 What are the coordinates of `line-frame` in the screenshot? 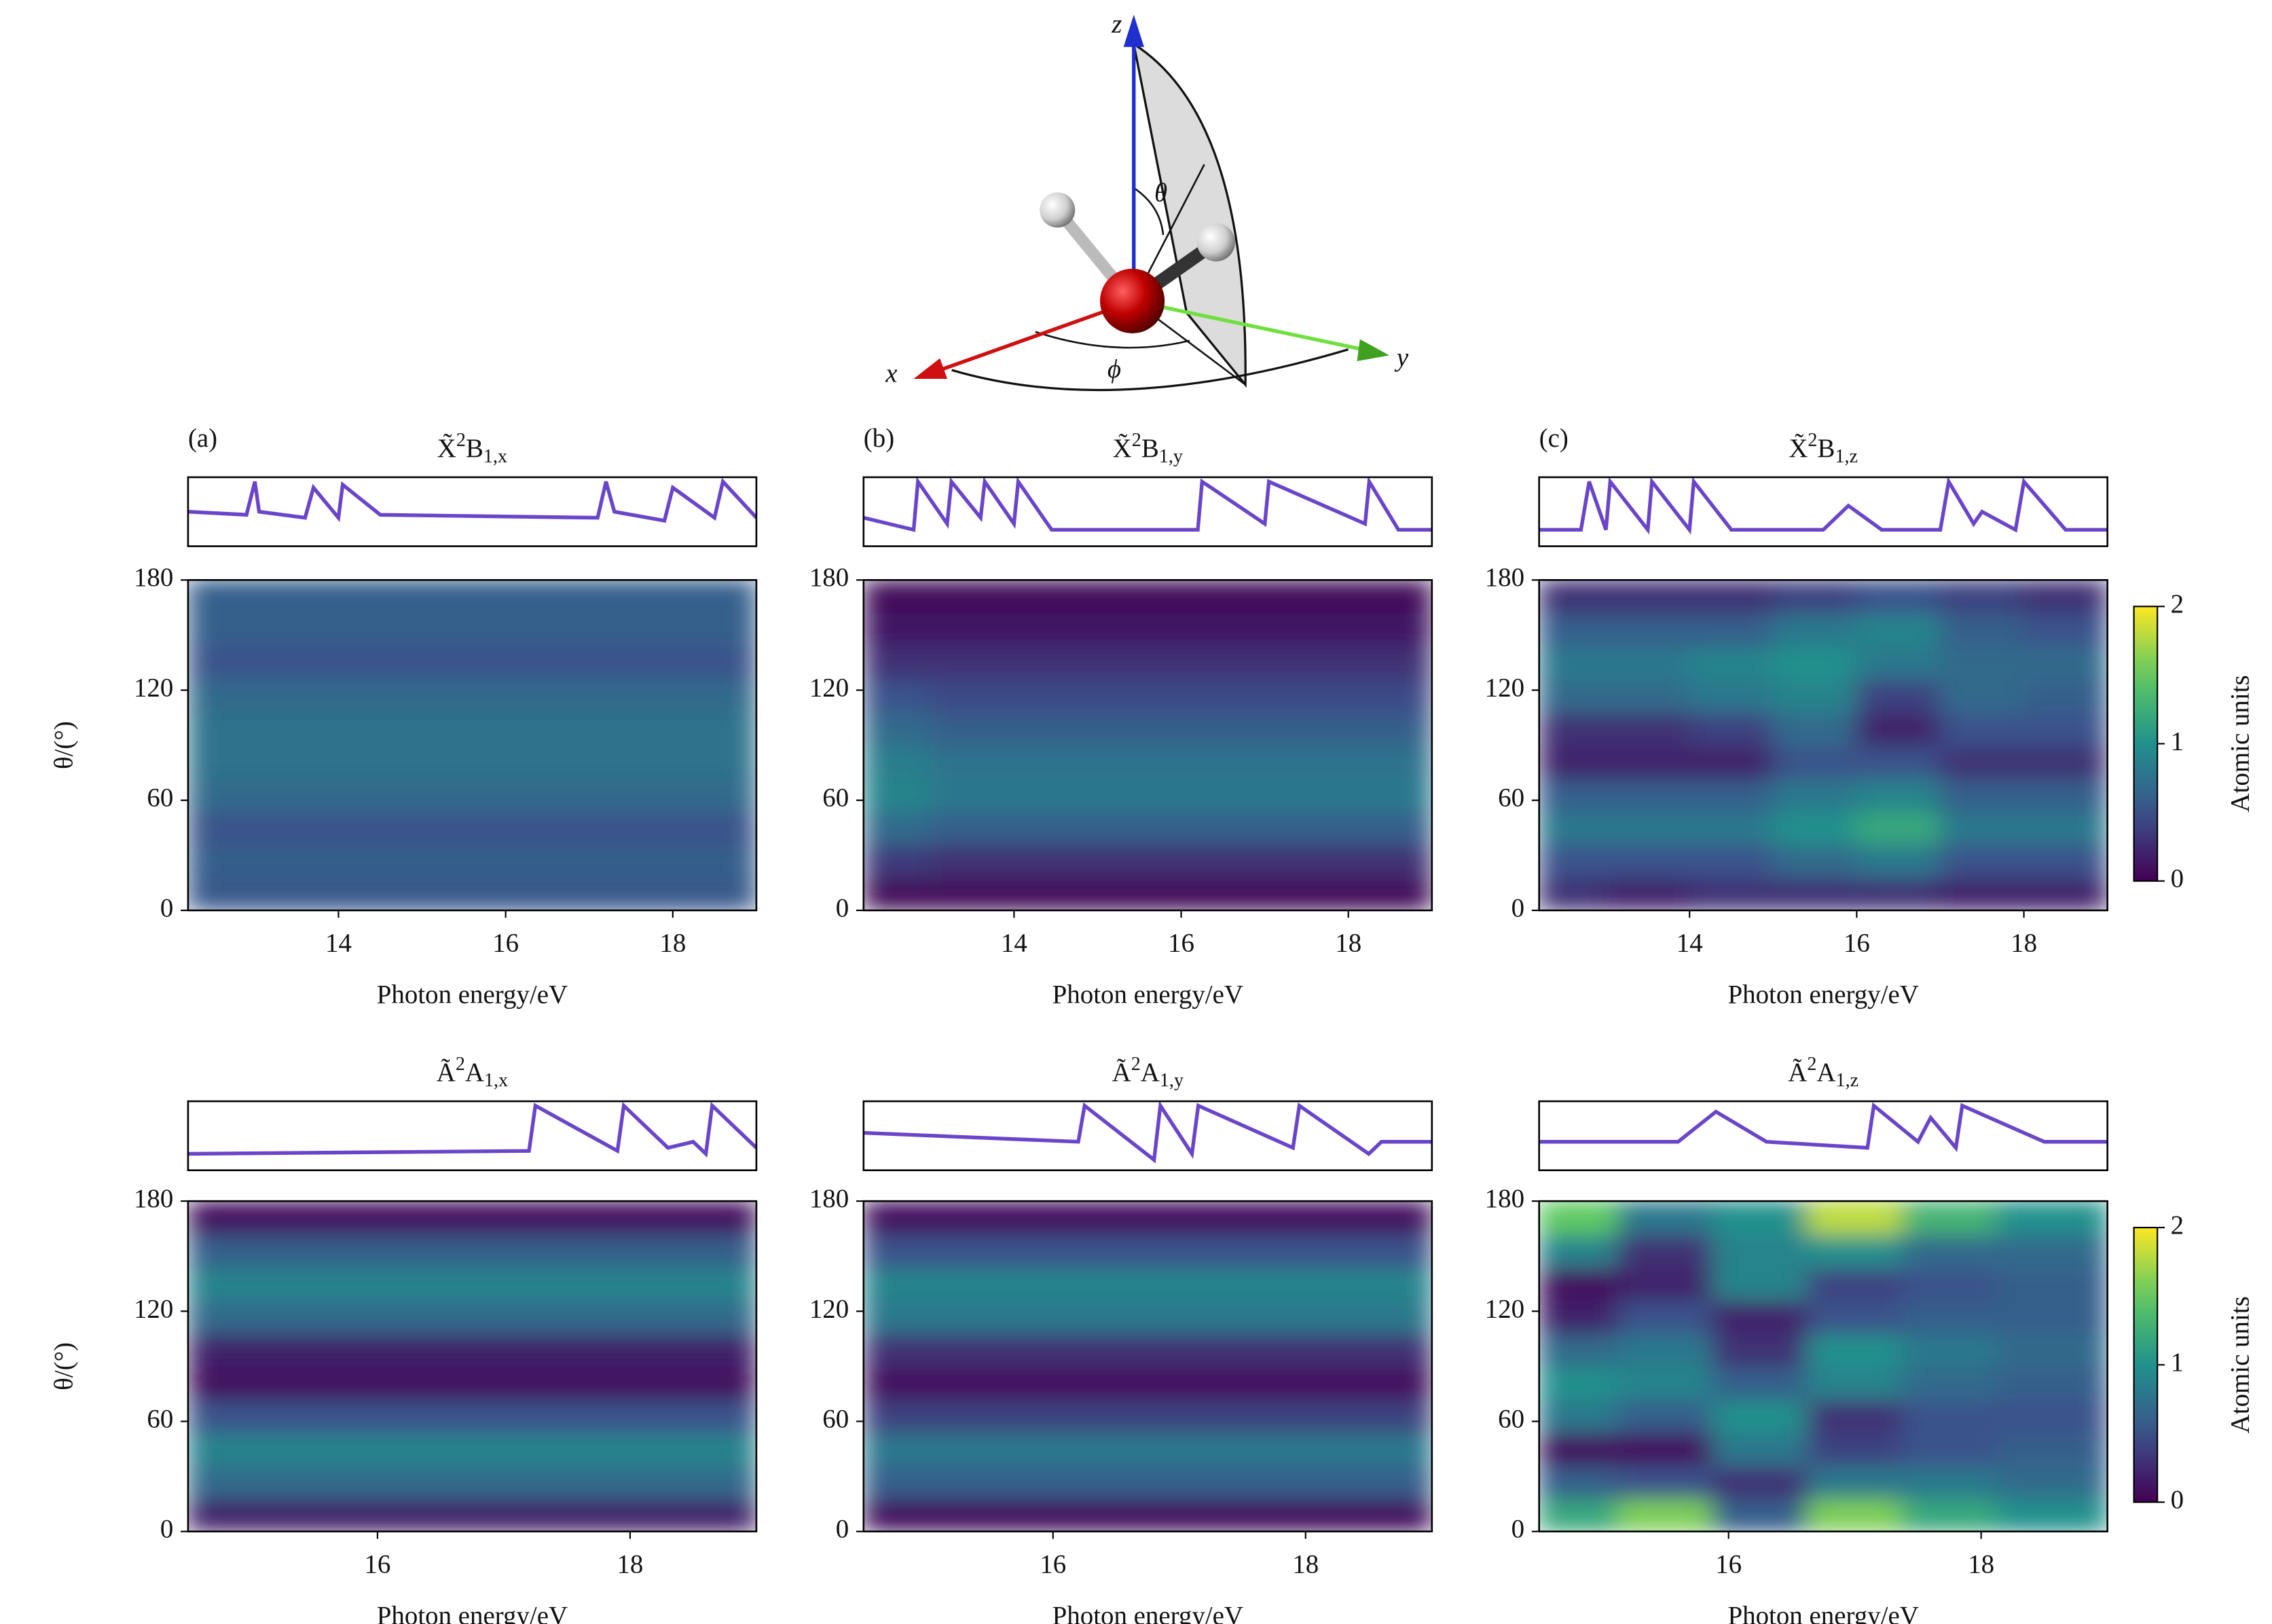 It's located at (472, 511).